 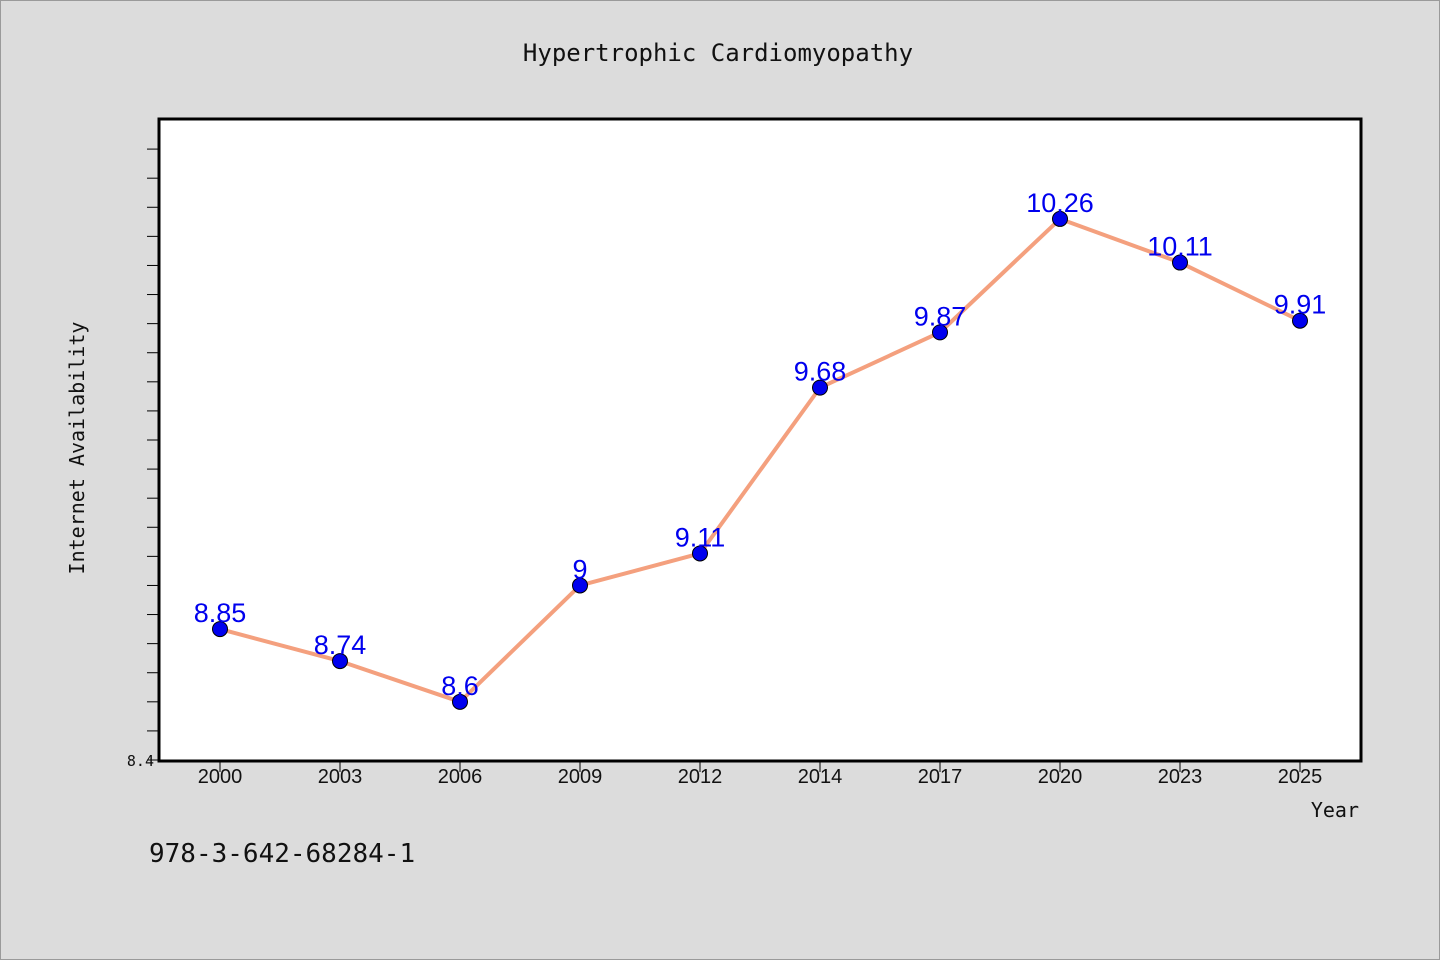 I want to click on data-label: 8.74, so click(x=340, y=645).